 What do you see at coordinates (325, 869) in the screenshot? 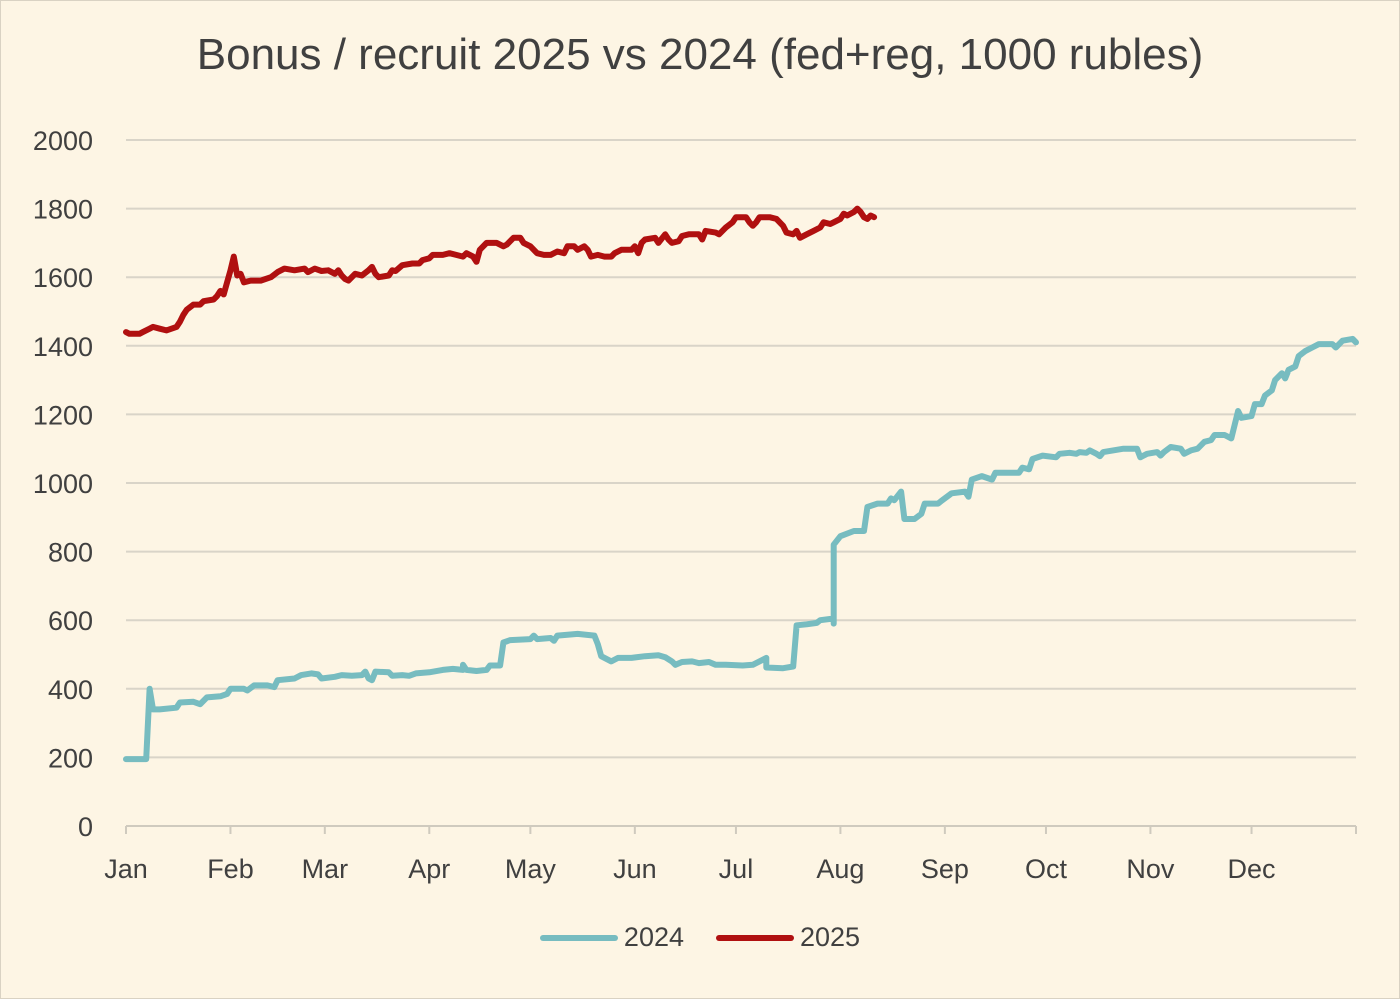
I see `x-tick-label: Mar` at bounding box center [325, 869].